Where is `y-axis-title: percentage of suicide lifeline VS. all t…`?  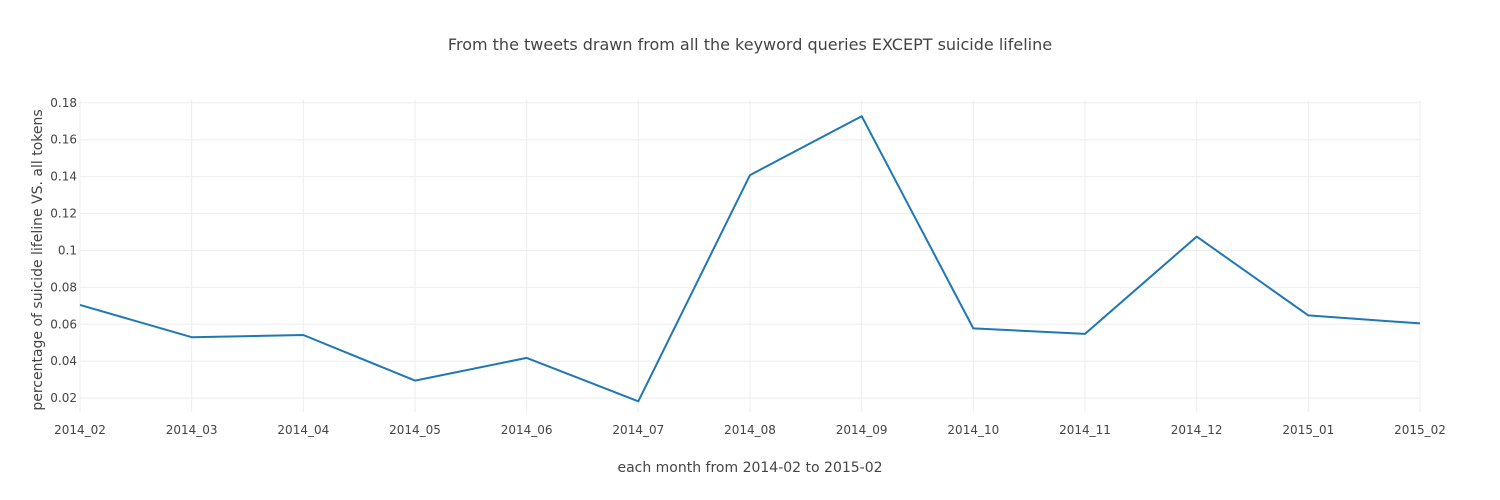
y-axis-title: percentage of suicide lifeline VS. all t… is located at coordinates (38, 259).